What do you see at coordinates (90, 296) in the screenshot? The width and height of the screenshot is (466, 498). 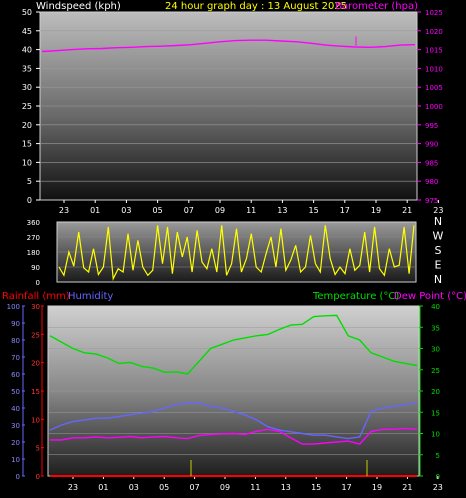 I see `humidity-axis-label: Humidity` at bounding box center [90, 296].